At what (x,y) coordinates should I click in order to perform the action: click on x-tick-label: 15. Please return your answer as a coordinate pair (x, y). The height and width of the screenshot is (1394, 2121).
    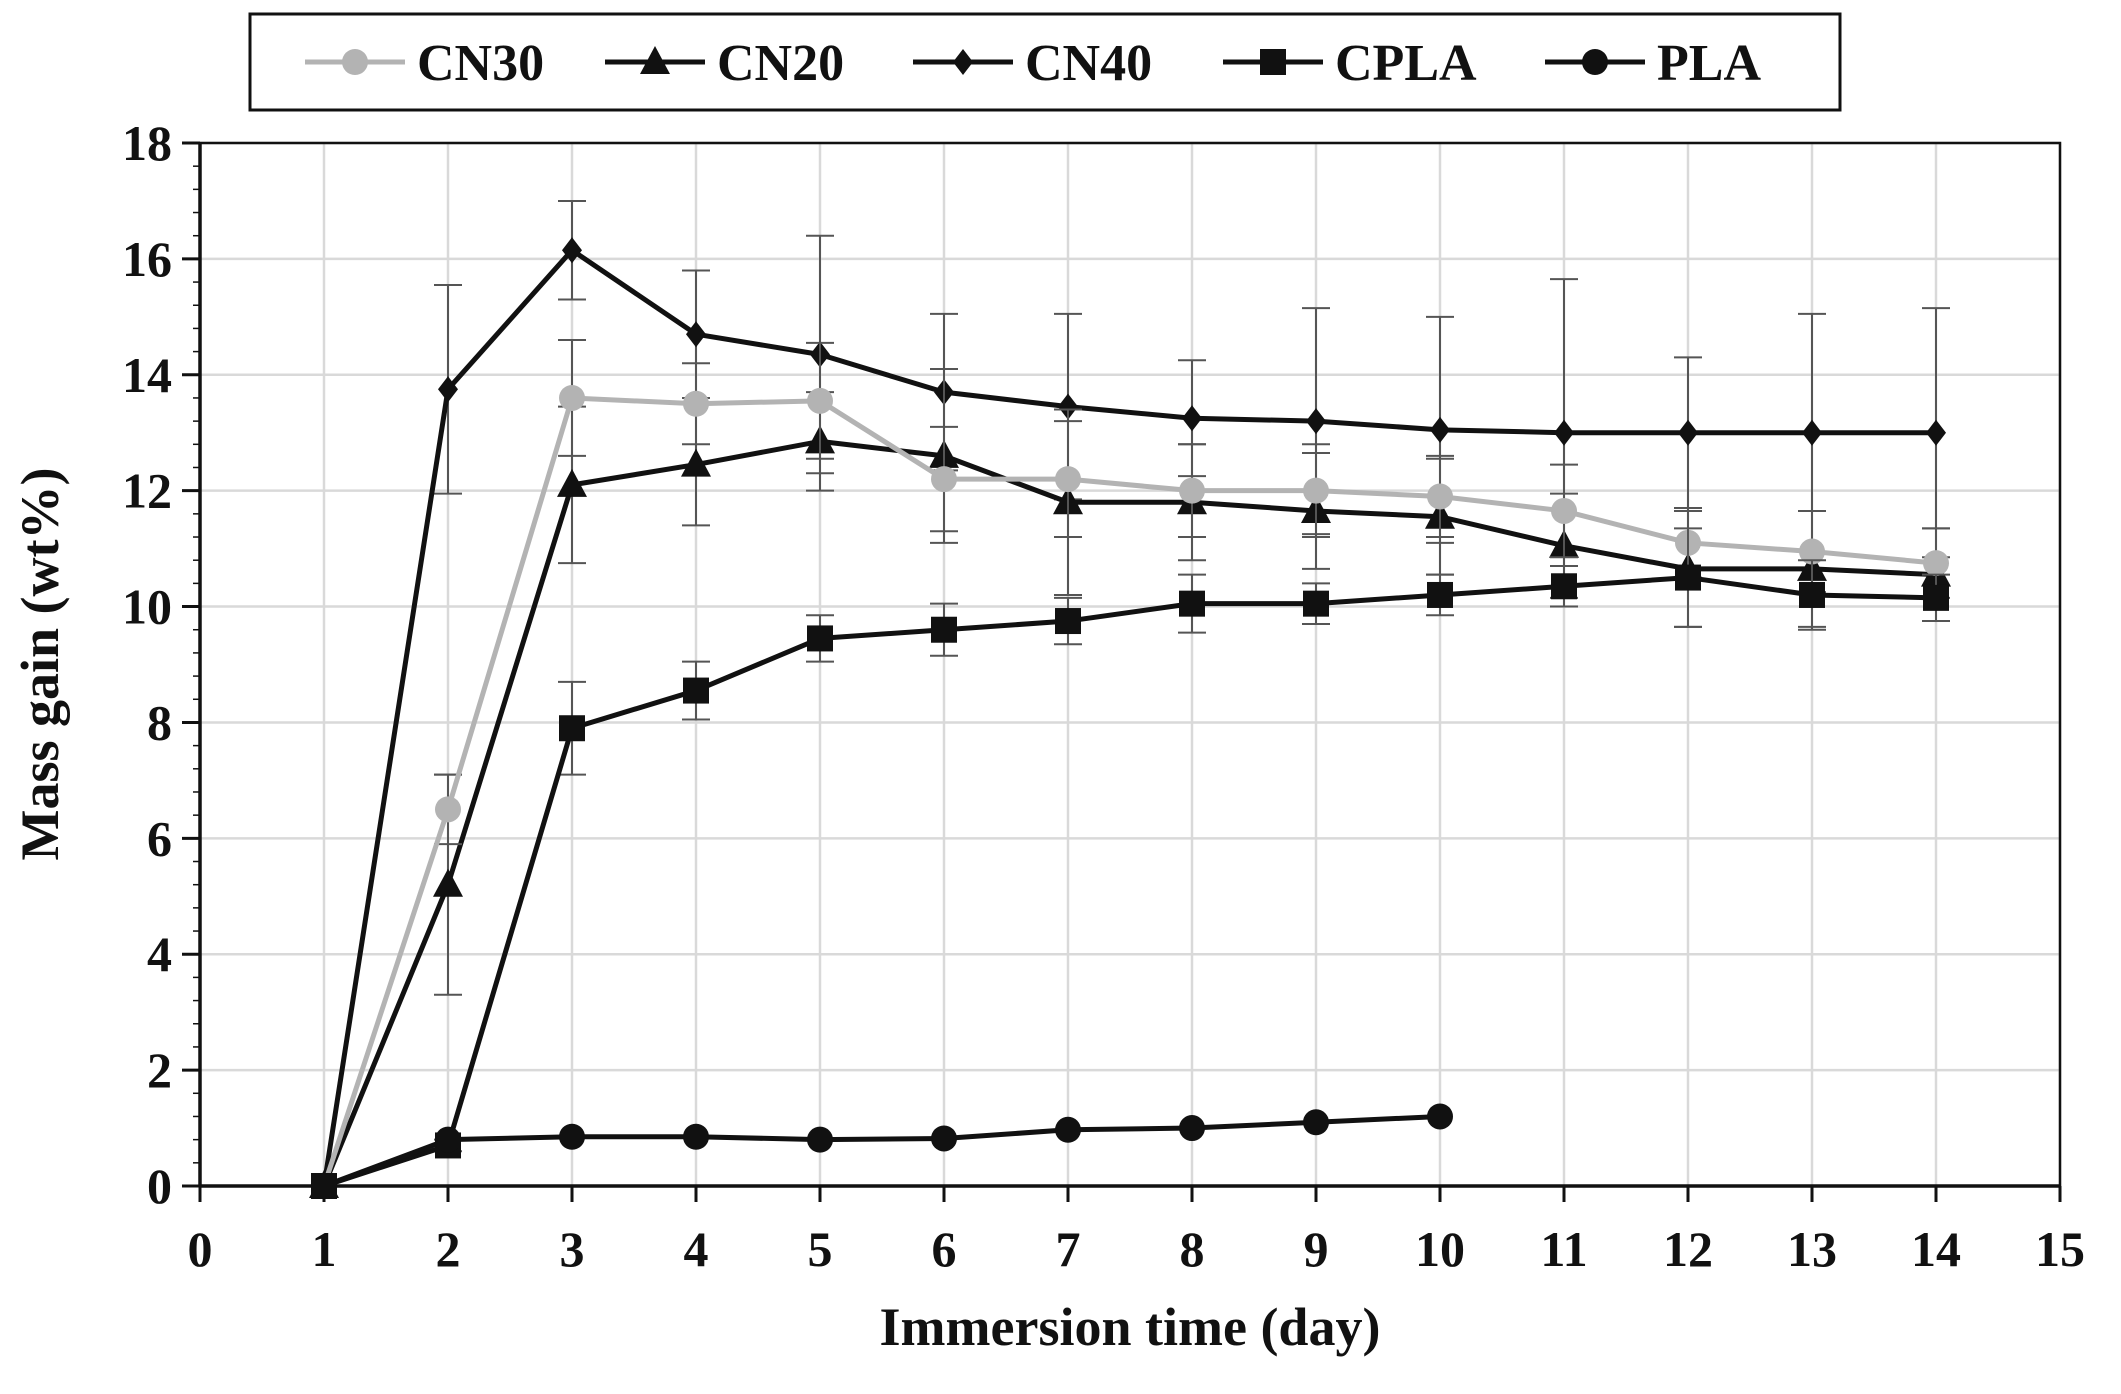
    Looking at the image, I should click on (2060, 1249).